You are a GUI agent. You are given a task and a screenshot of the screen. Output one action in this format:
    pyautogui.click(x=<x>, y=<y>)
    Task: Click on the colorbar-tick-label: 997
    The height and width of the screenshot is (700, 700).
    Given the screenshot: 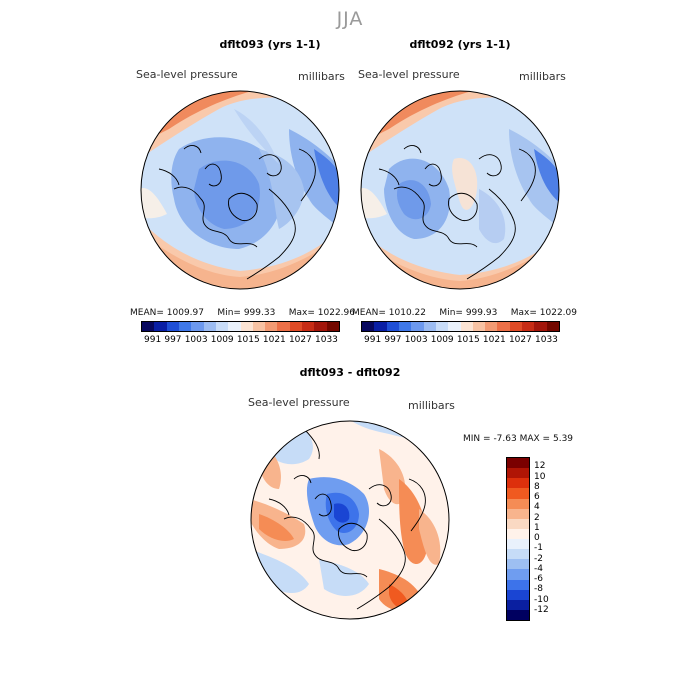 What is the action you would take?
    pyautogui.click(x=393, y=340)
    